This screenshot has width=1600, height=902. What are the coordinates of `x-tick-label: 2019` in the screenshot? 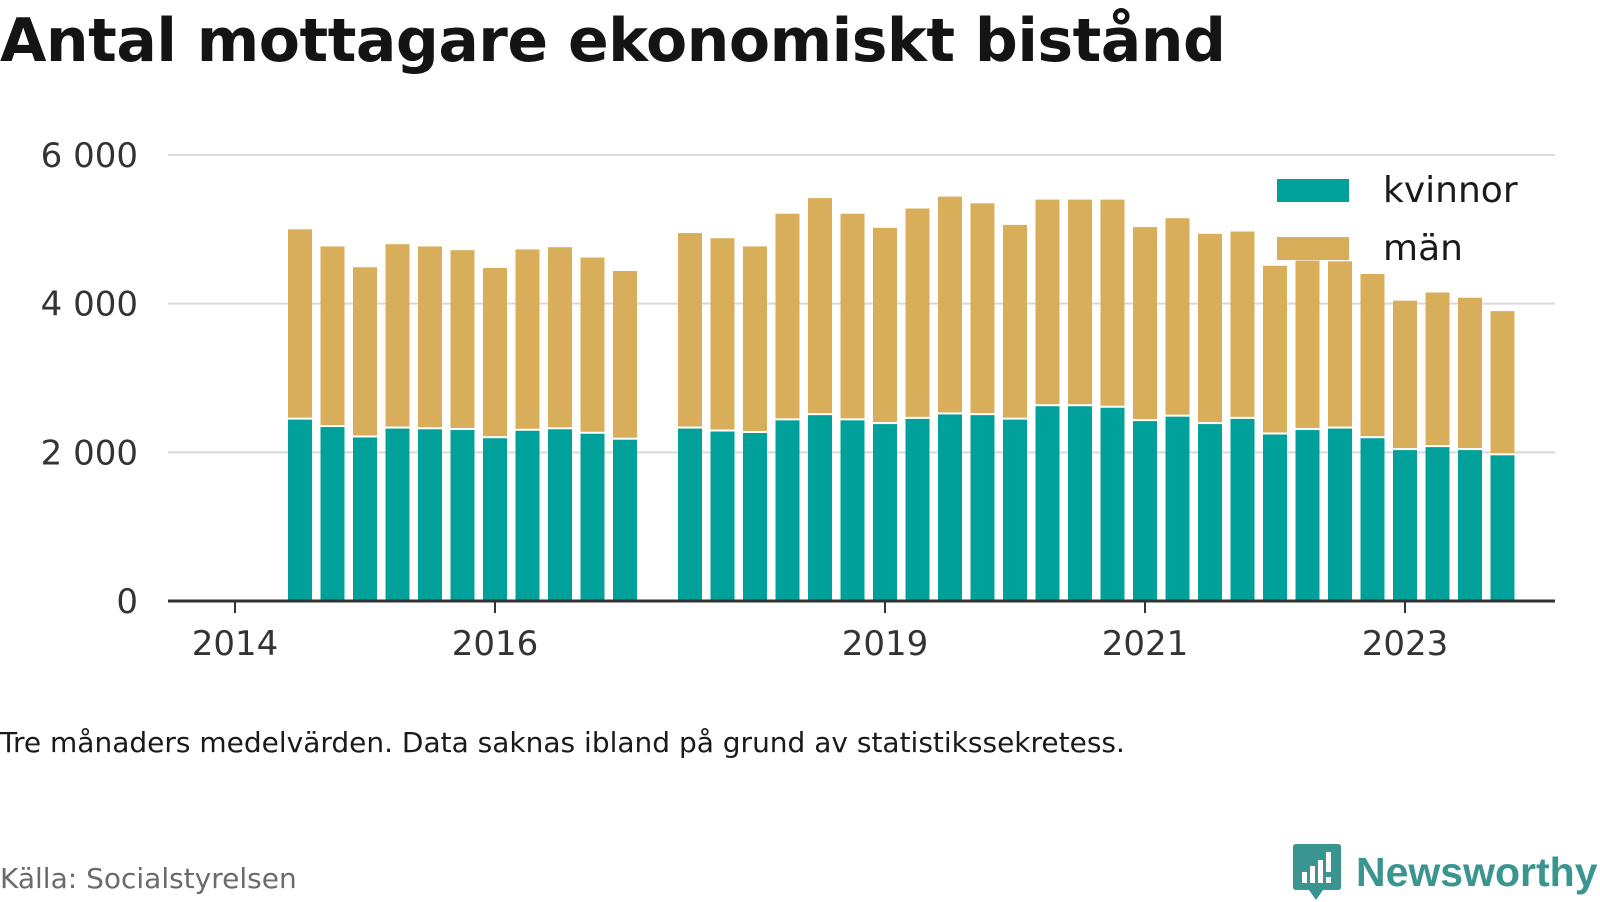 It's located at (885, 644).